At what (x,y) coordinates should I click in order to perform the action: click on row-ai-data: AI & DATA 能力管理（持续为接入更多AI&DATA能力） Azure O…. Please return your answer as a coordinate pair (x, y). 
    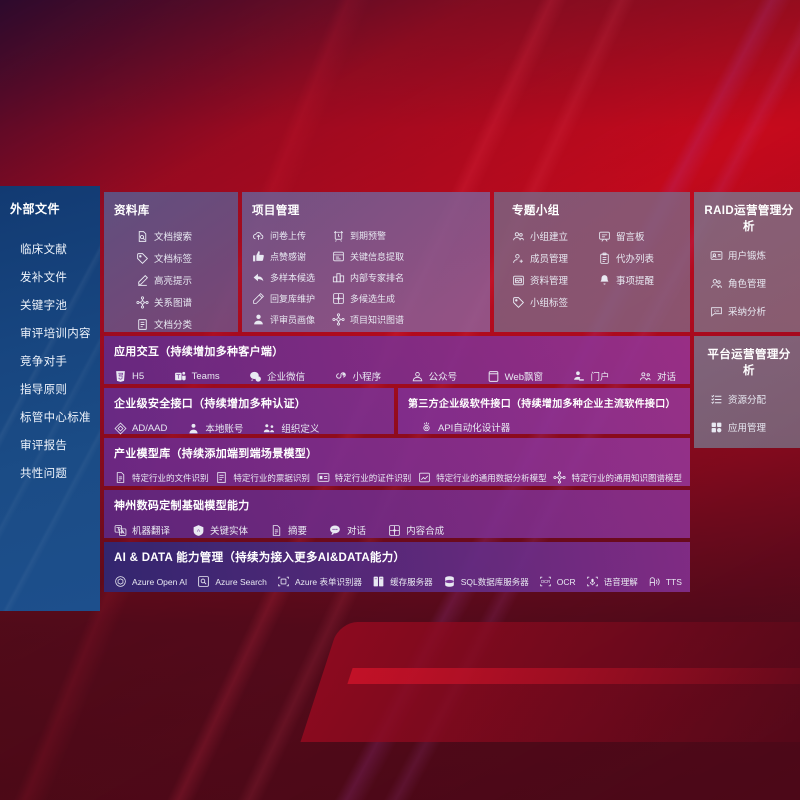
    Looking at the image, I should click on (397, 567).